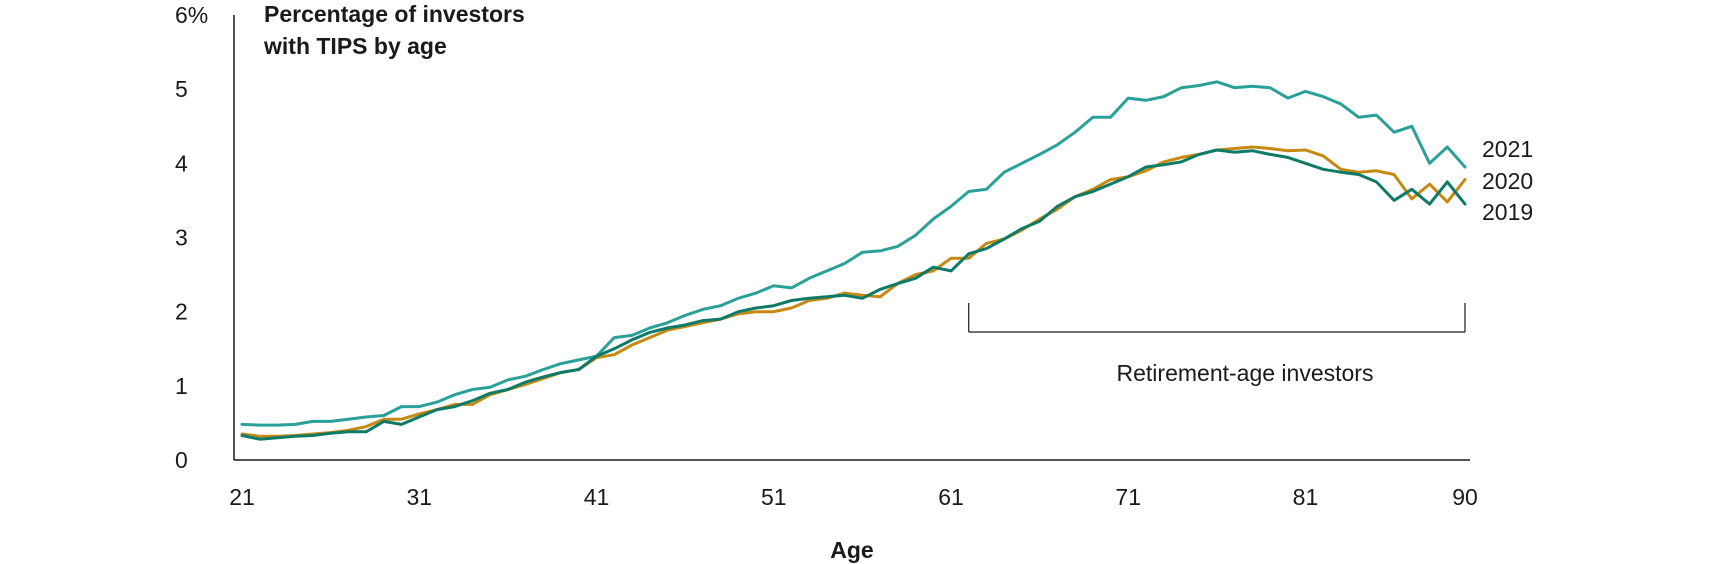  What do you see at coordinates (951, 497) in the screenshot?
I see `x-tick-label: 61` at bounding box center [951, 497].